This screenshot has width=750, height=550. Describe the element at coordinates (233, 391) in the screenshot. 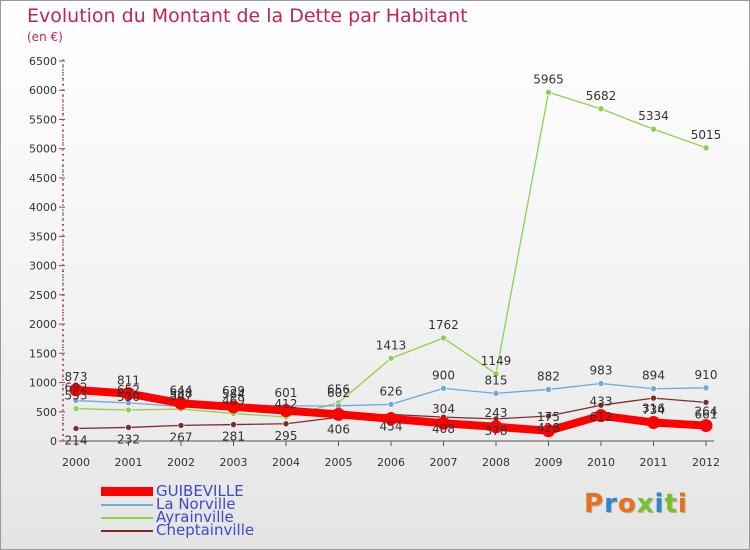

I see `data-label: 629` at that location.